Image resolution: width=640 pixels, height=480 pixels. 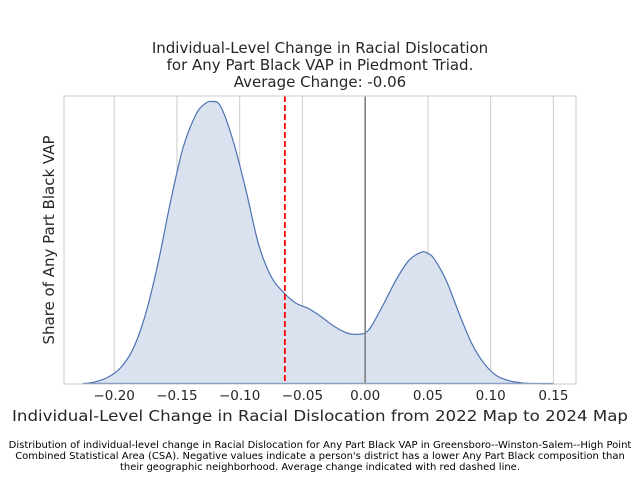 What do you see at coordinates (365, 396) in the screenshot?
I see `x-tick-label: 0.00` at bounding box center [365, 396].